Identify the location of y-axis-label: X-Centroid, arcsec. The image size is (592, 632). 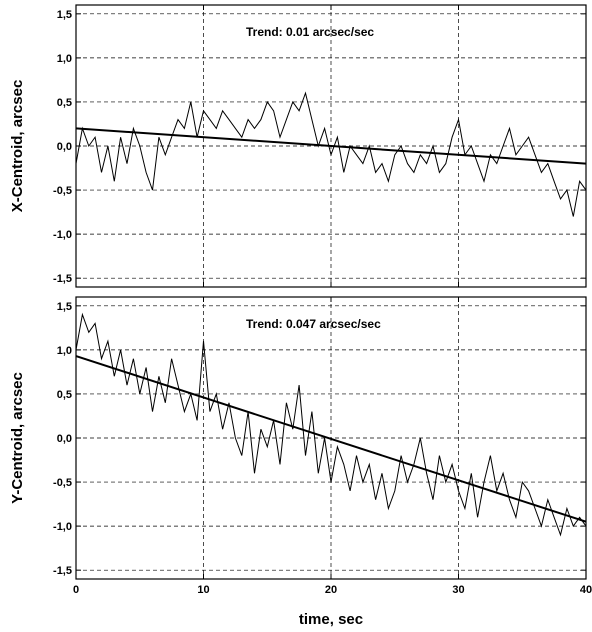
(17, 146).